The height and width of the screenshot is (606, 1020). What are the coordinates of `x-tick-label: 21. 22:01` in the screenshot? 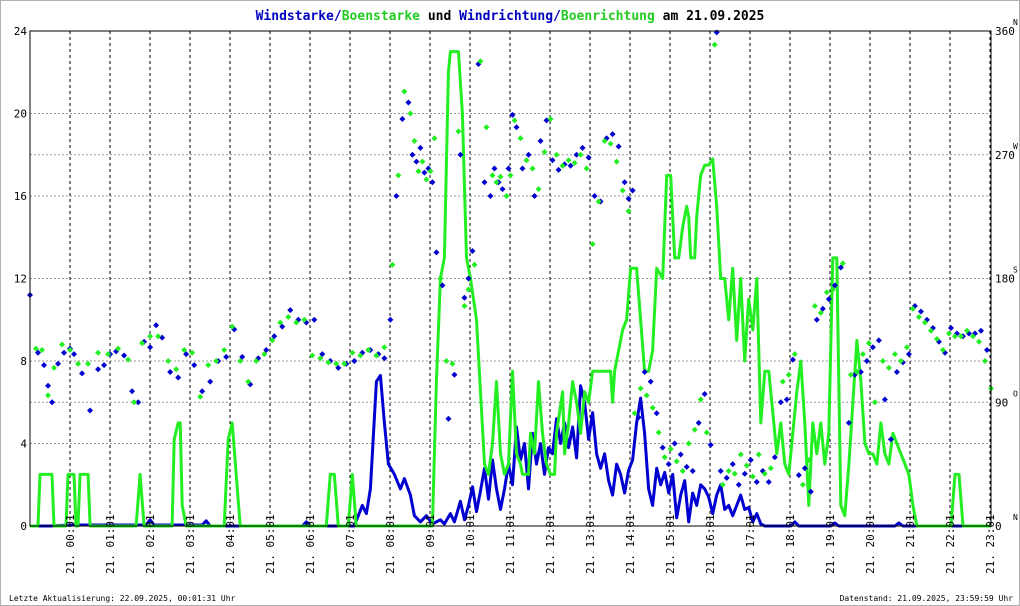 It's located at (950, 544).